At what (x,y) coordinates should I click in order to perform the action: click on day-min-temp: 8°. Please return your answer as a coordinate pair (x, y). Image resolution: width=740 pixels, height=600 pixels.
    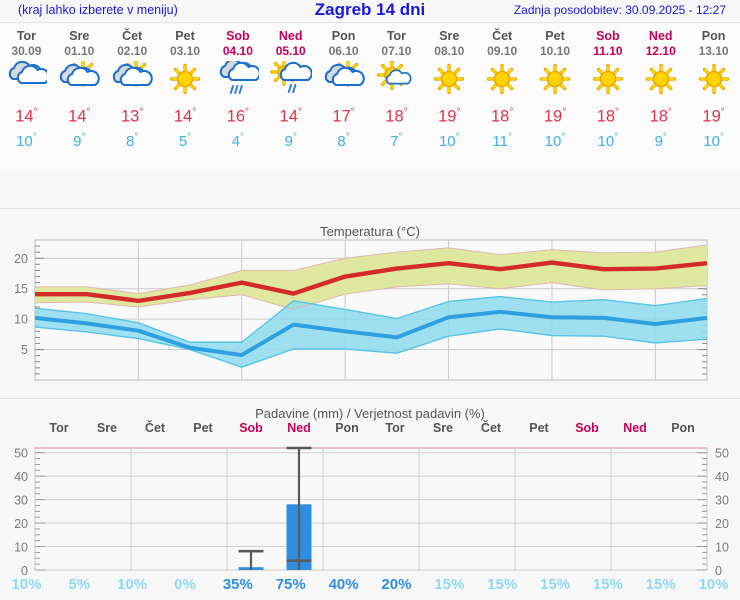
    Looking at the image, I should click on (343, 140).